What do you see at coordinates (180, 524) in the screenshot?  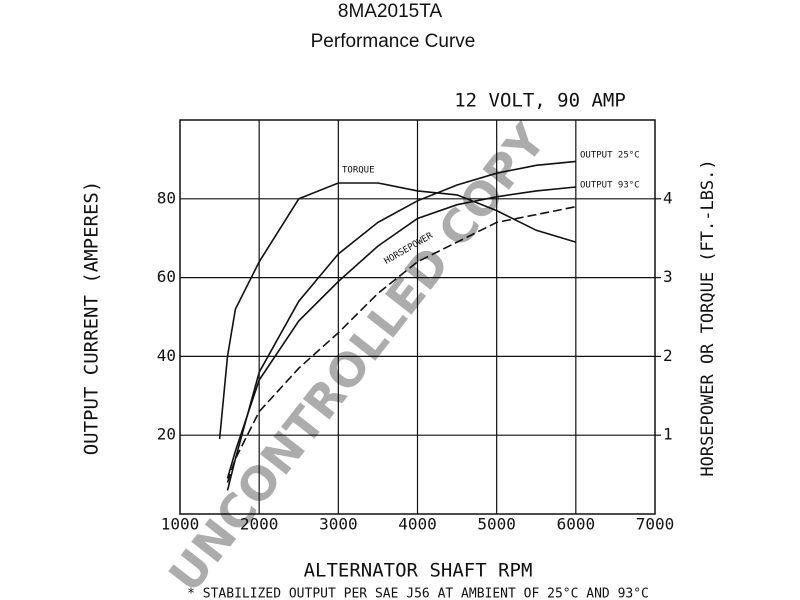 I see `x-tick-label: 1000` at bounding box center [180, 524].